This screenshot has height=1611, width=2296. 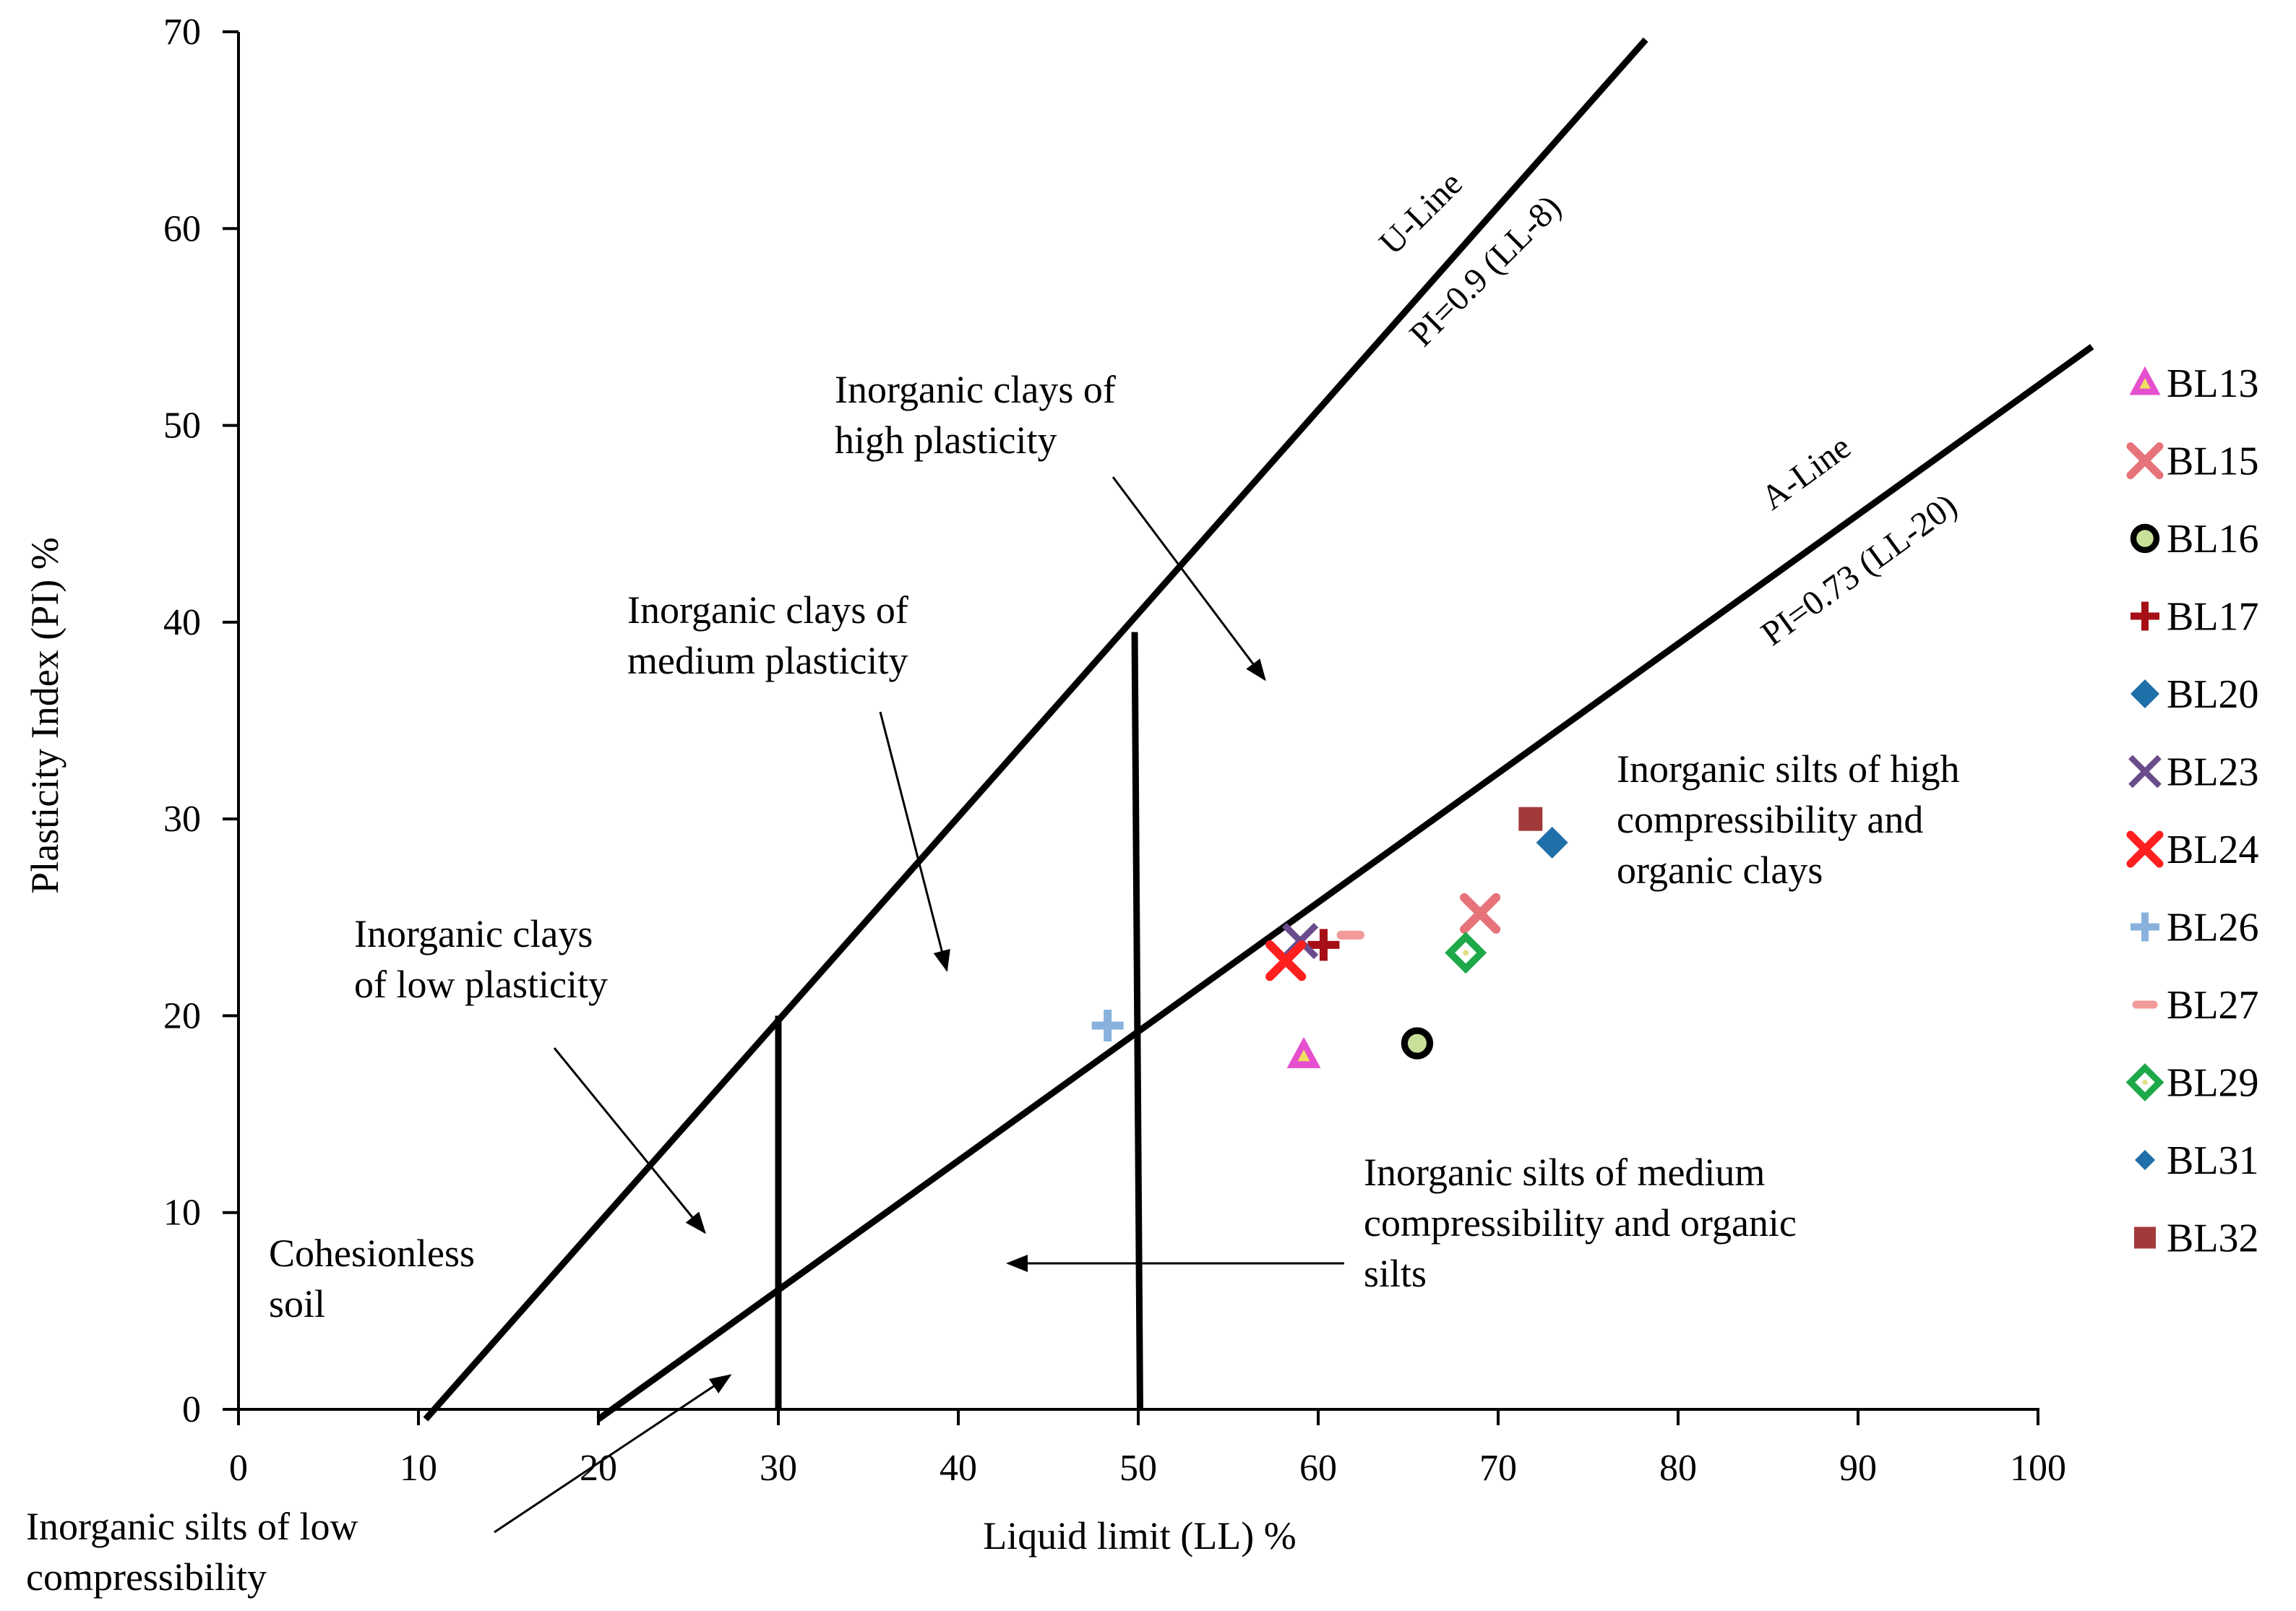 What do you see at coordinates (1420, 213) in the screenshot?
I see `u-line-label: U-Line` at bounding box center [1420, 213].